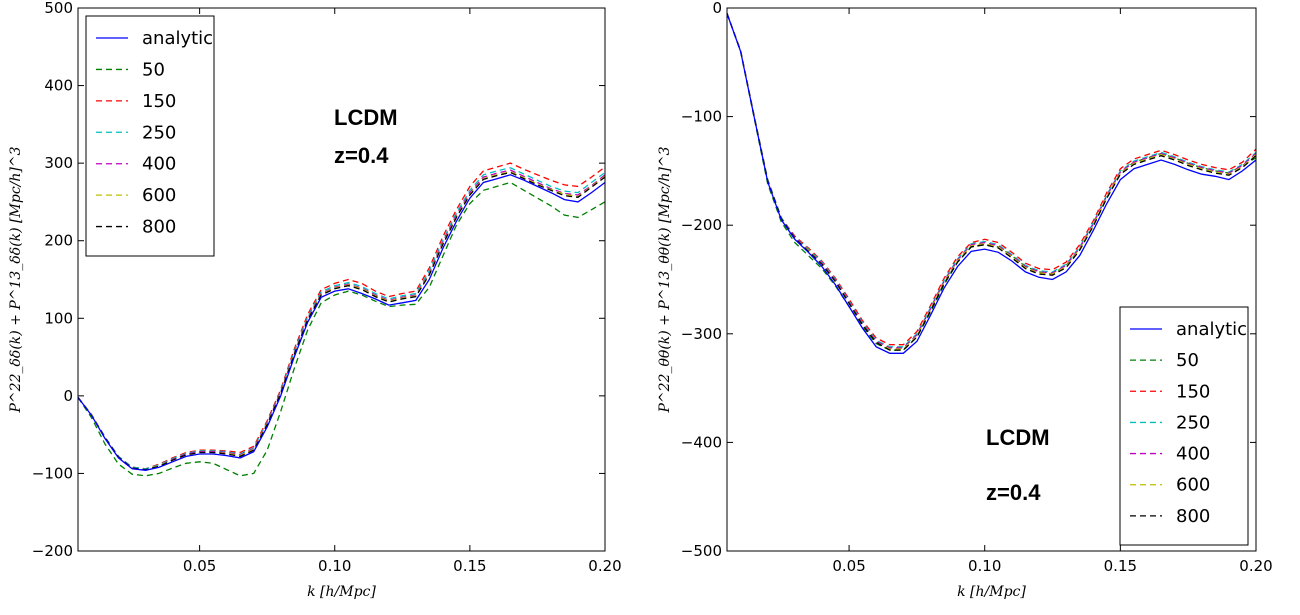 This screenshot has width=1300, height=615. What do you see at coordinates (701, 442) in the screenshot?
I see `y-tick-label: −400` at bounding box center [701, 442].